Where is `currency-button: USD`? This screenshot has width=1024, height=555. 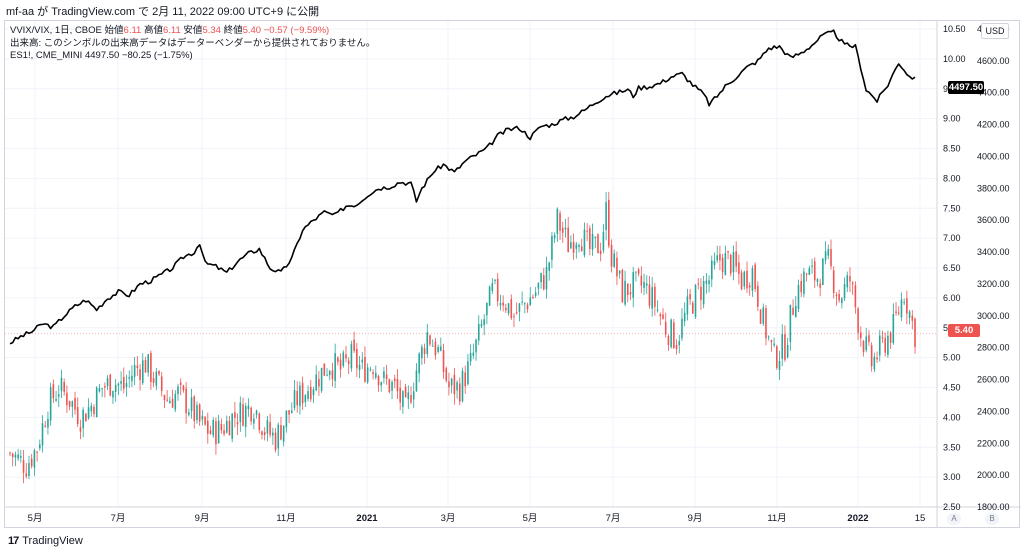
currency-button: USD is located at coordinates (995, 31).